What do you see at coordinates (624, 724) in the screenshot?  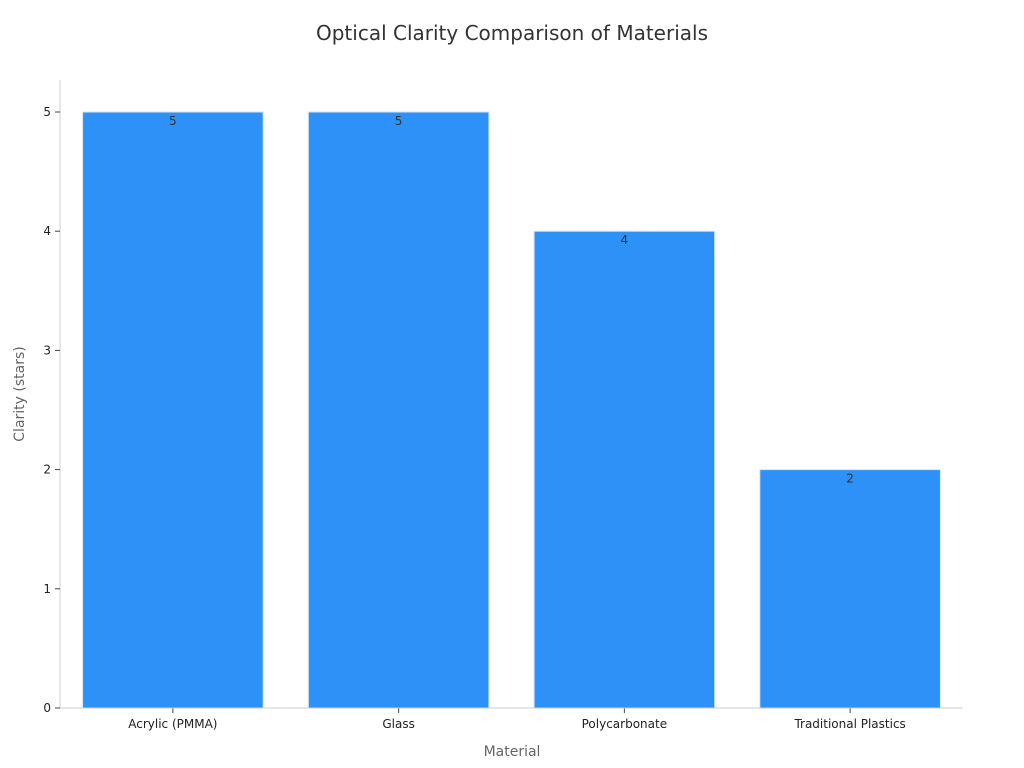 I see `x-tick-label: Polycarbonate` at bounding box center [624, 724].